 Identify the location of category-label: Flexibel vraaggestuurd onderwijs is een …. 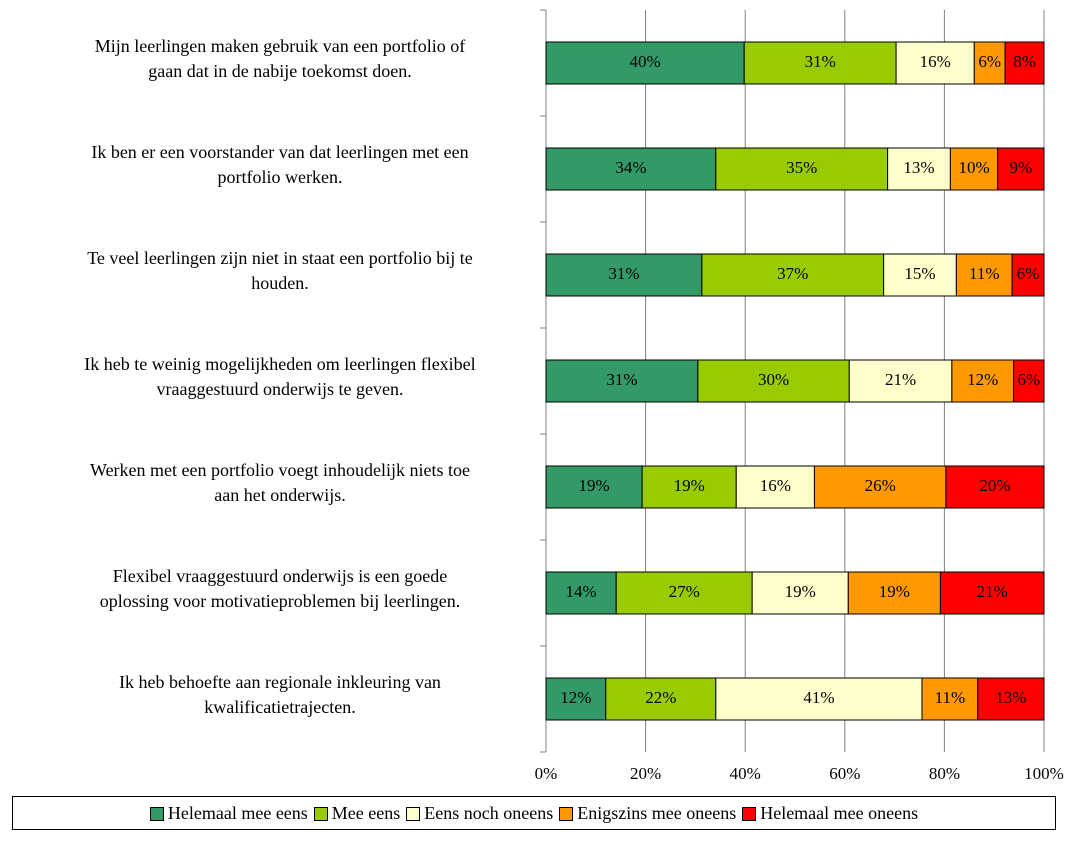
(280, 588).